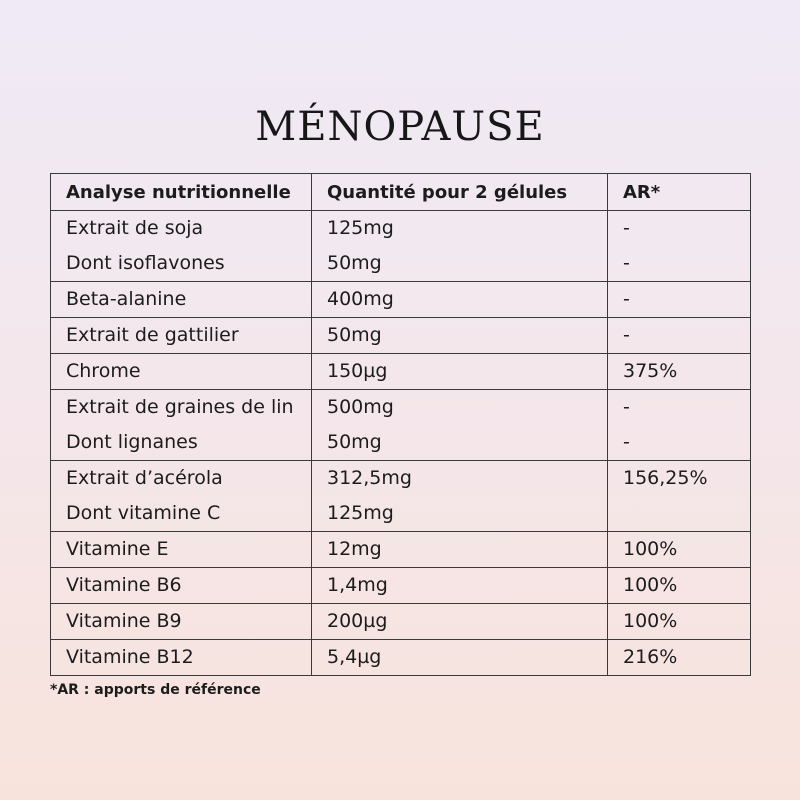 The image size is (800, 800). Describe the element at coordinates (181, 371) in the screenshot. I see `nutrient-name: Chrome` at that location.